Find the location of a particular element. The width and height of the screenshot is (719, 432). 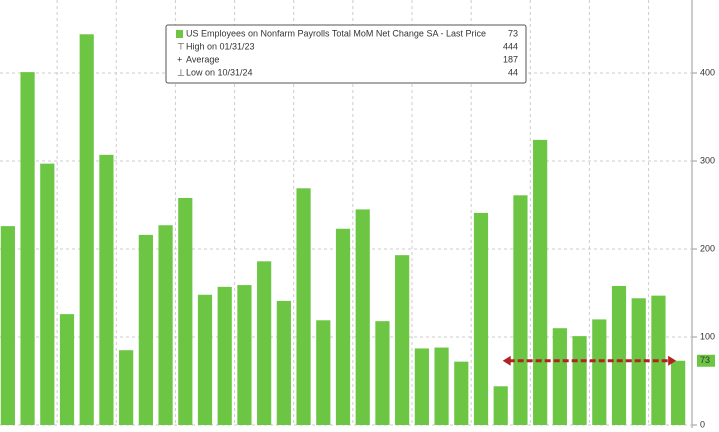

legend-icon: ⊥ is located at coordinates (181, 72).